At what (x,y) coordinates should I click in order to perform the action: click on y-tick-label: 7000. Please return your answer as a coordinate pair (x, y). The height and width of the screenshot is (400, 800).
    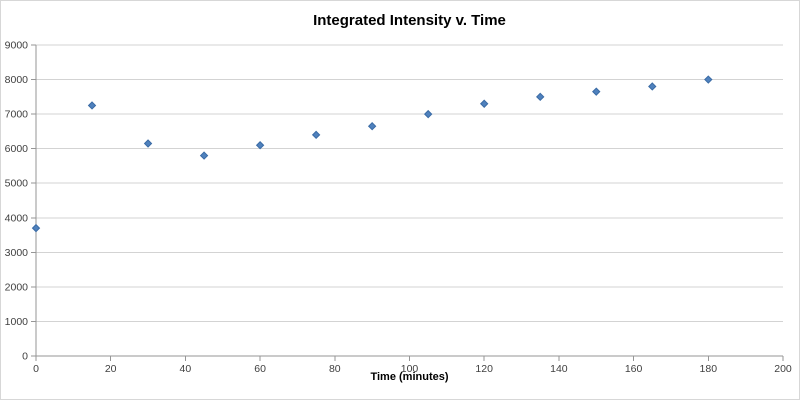
    Looking at the image, I should click on (17, 115).